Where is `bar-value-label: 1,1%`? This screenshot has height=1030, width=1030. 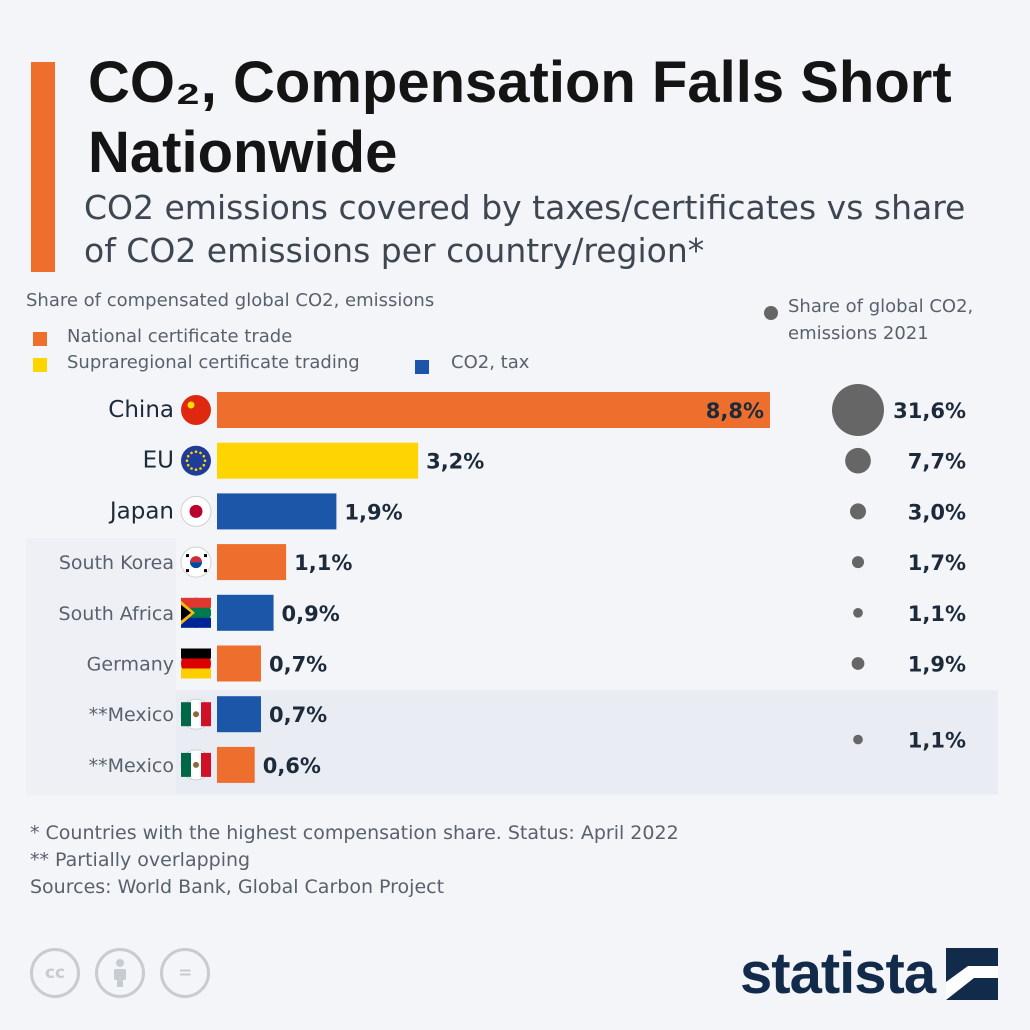
bar-value-label: 1,1% is located at coordinates (323, 563).